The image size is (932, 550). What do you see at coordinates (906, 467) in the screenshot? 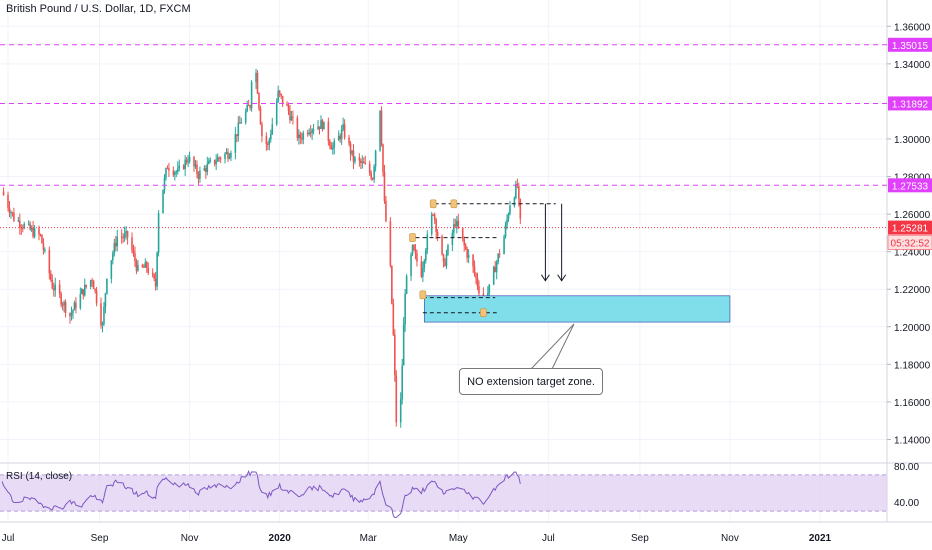
I see `rsi-tick-label: 80.00` at bounding box center [906, 467].